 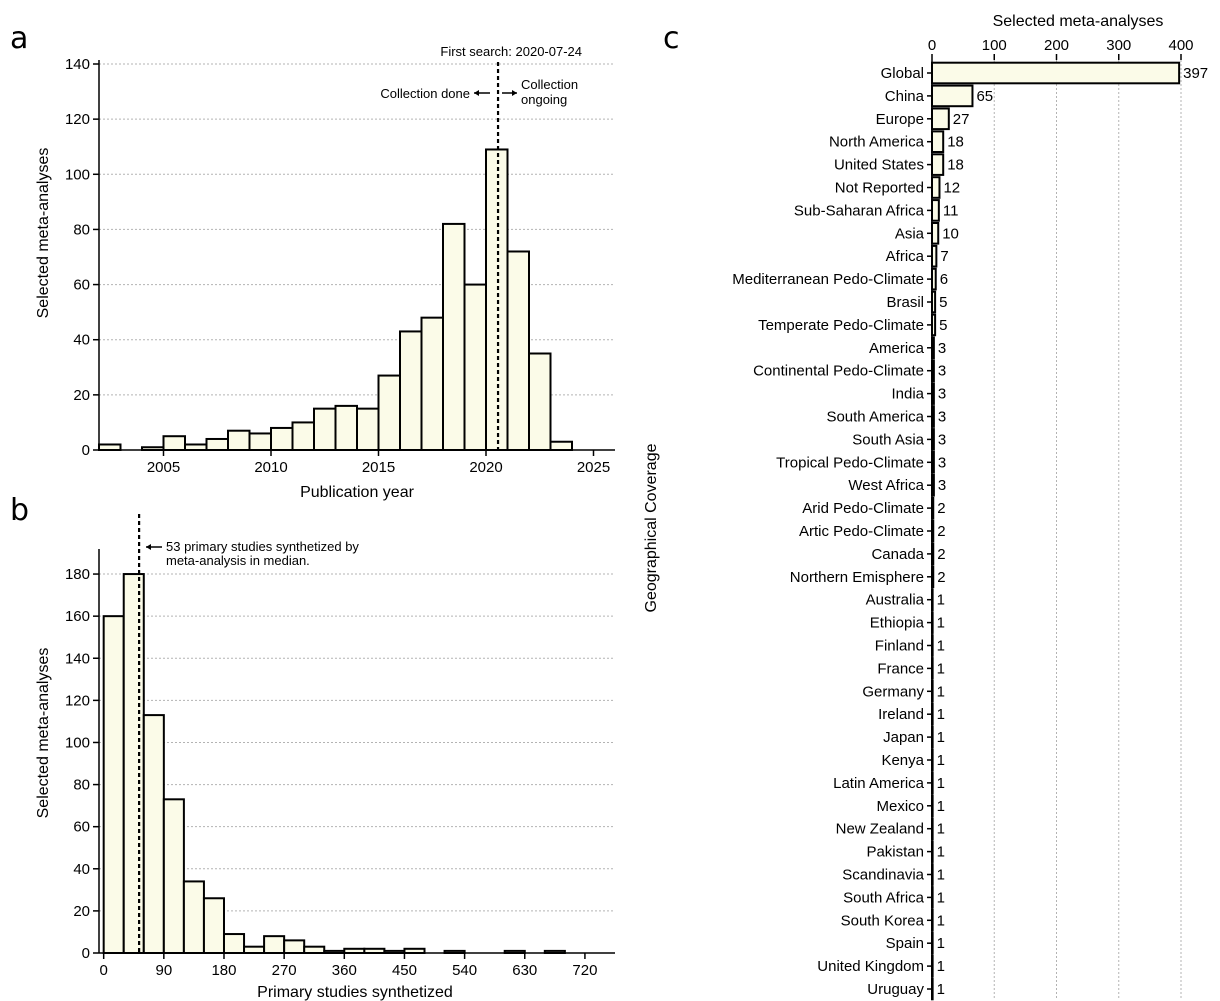 I want to click on panel-a-annotation-ongoing-1: Collection, so click(x=549, y=84).